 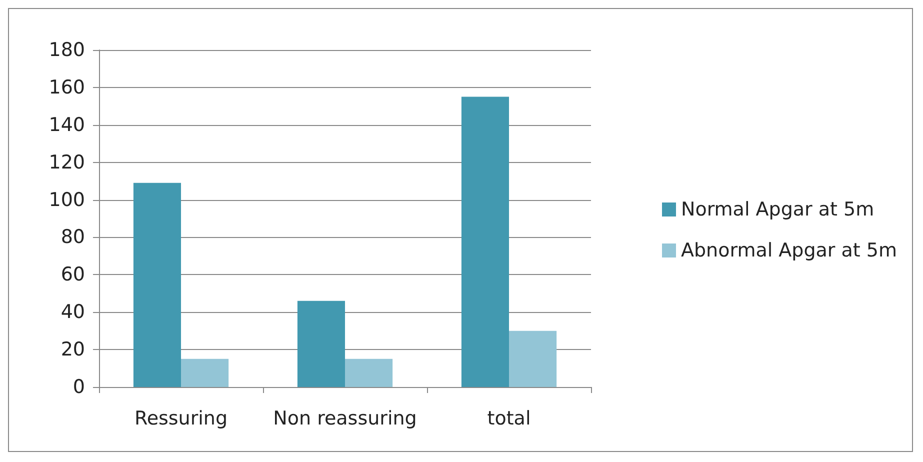 What do you see at coordinates (78, 387) in the screenshot?
I see `y-tick-label: 0` at bounding box center [78, 387].